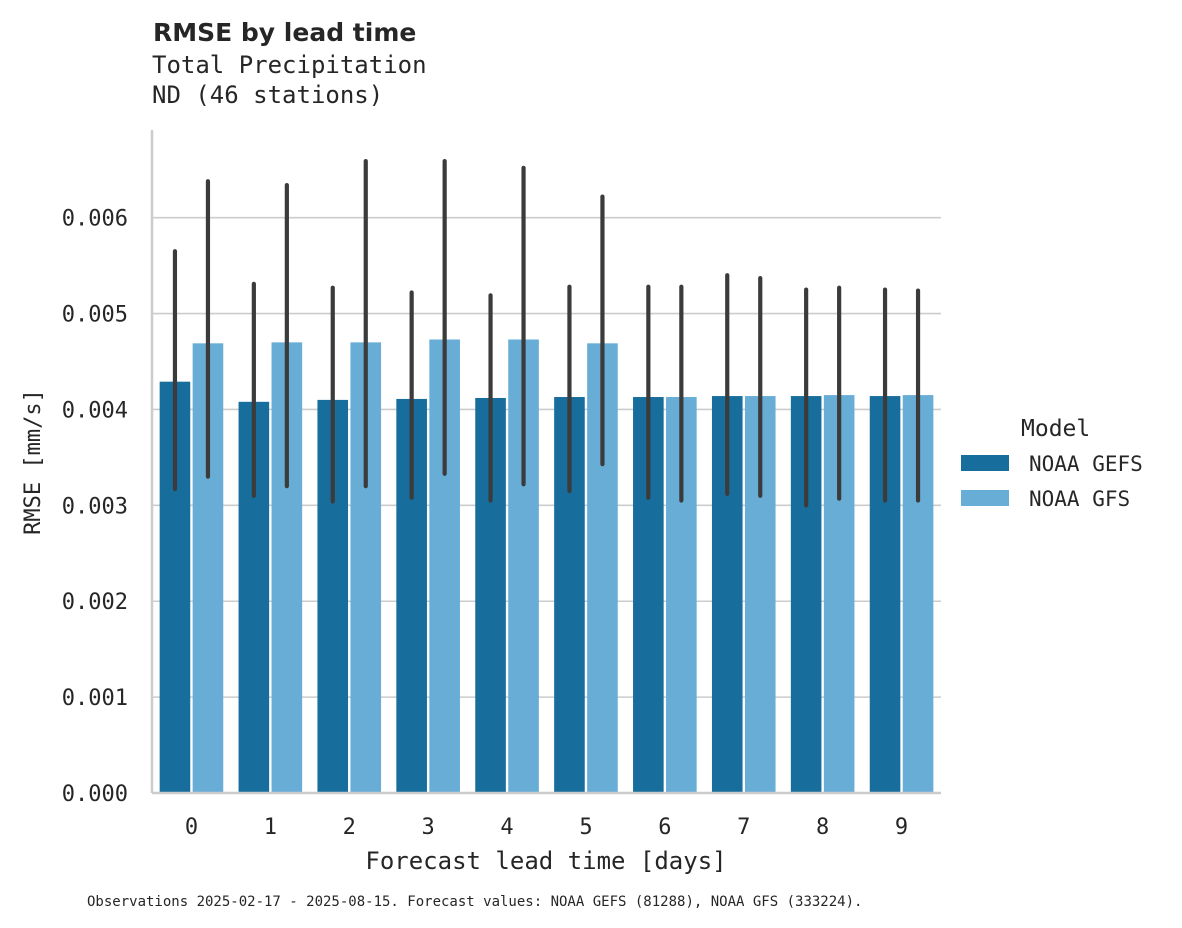 Image resolution: width=1182 pixels, height=928 pixels. Describe the element at coordinates (95, 315) in the screenshot. I see `y-tick-label: 0.005` at that location.